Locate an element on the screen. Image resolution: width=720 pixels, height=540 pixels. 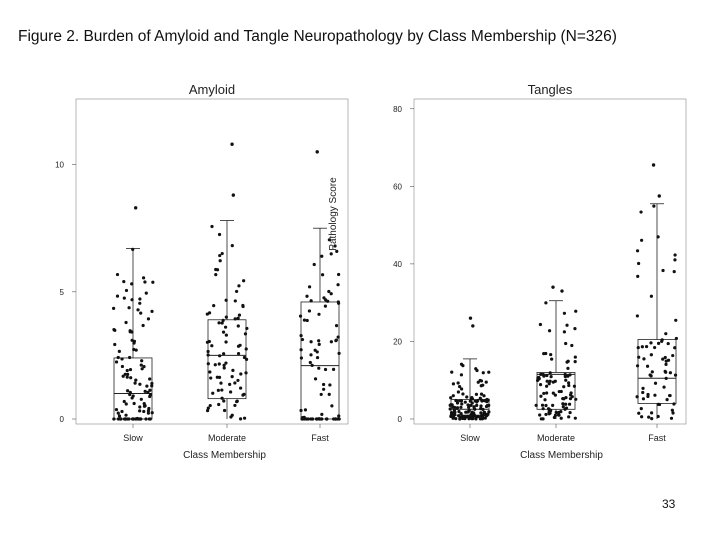
panel-title: Amyloid is located at coordinates (212, 89).